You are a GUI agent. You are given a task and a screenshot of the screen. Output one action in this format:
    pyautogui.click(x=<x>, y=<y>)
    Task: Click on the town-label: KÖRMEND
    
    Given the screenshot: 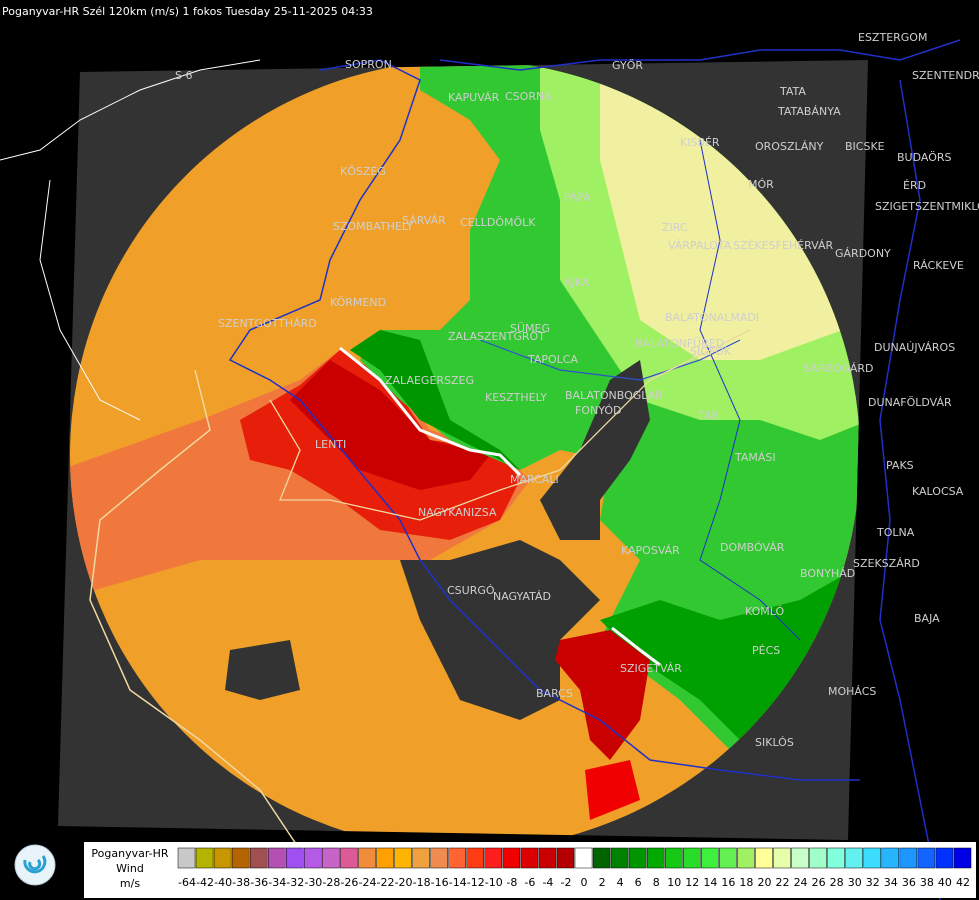 What is the action you would take?
    pyautogui.click(x=358, y=302)
    